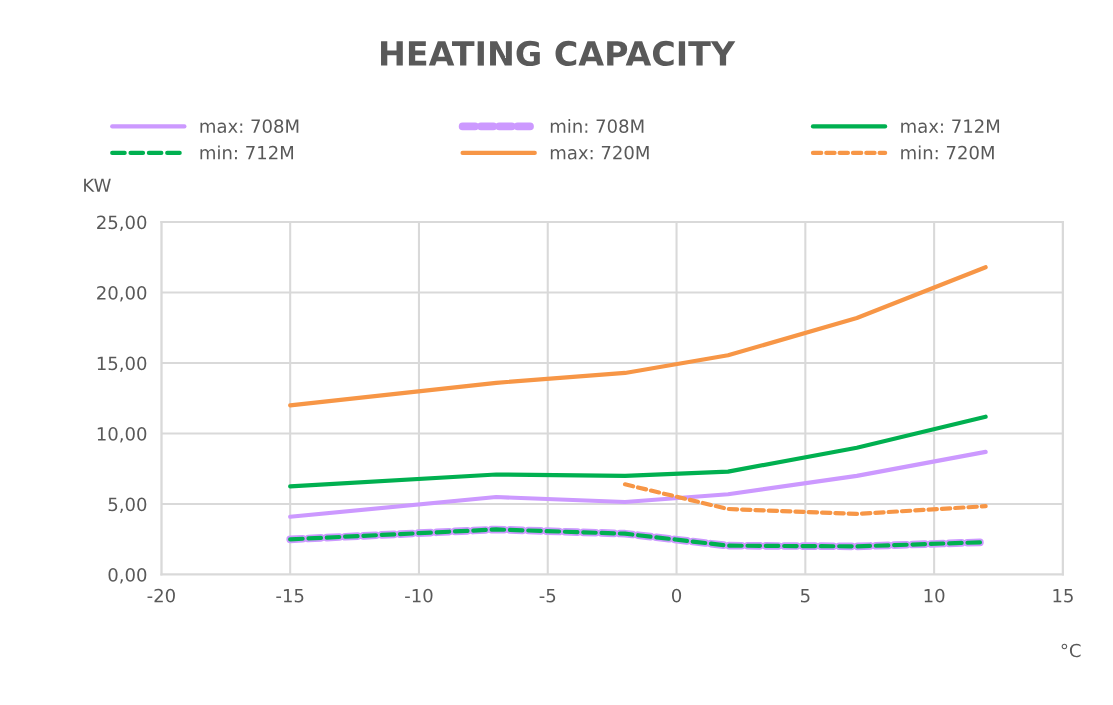 The width and height of the screenshot is (1113, 705). I want to click on y-tick-label: 0,00, so click(127, 576).